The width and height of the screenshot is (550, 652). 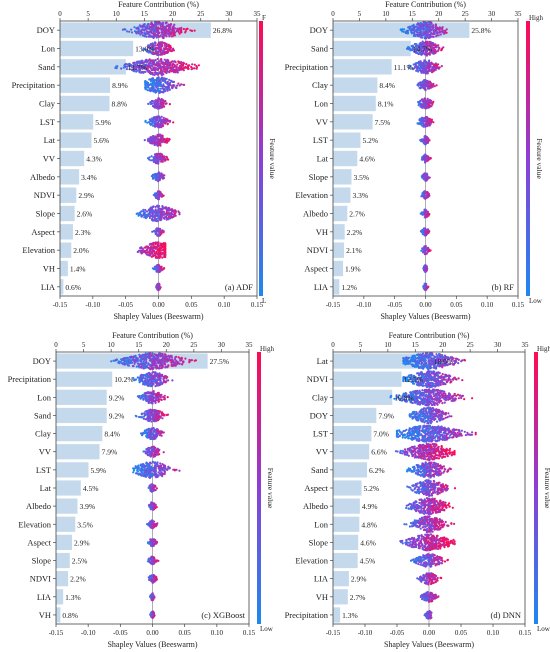 I want to click on colorbar-strip, so click(x=261, y=158).